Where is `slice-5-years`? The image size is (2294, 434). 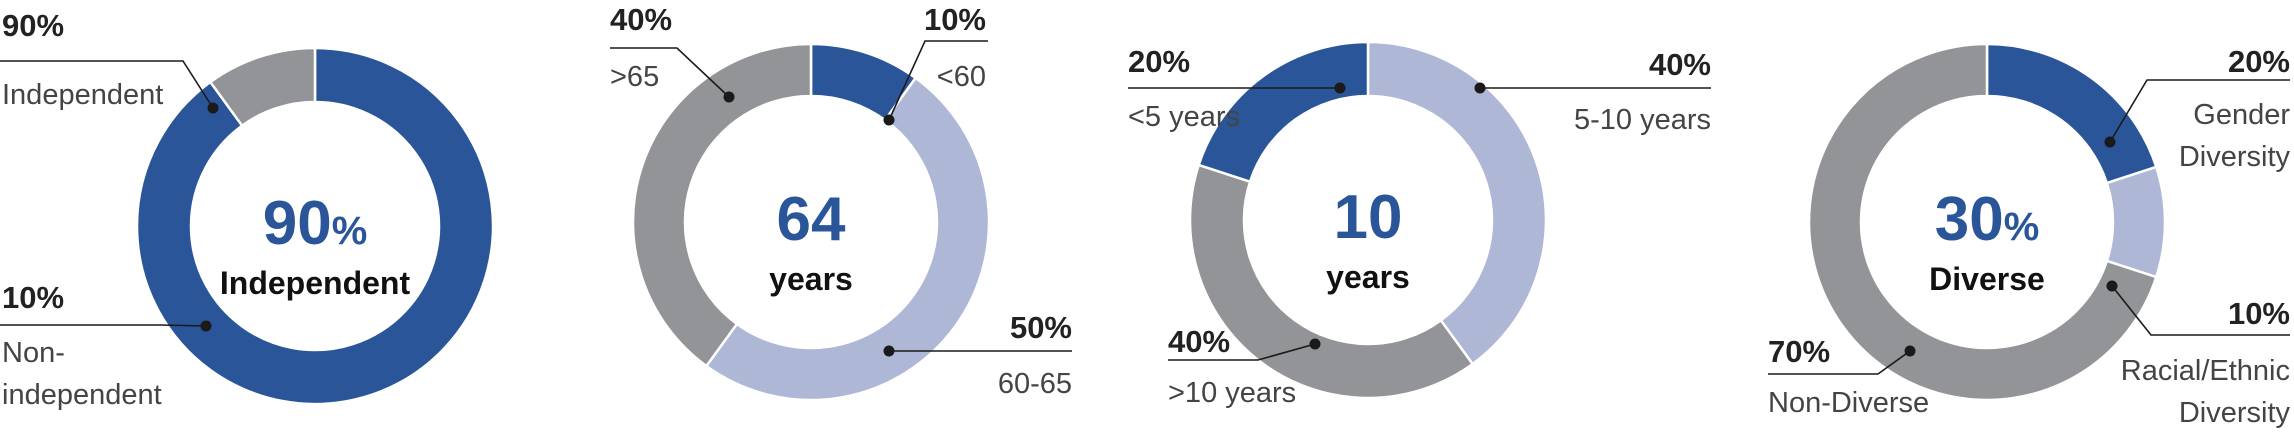
slice-5-years is located at coordinates (1283, 112).